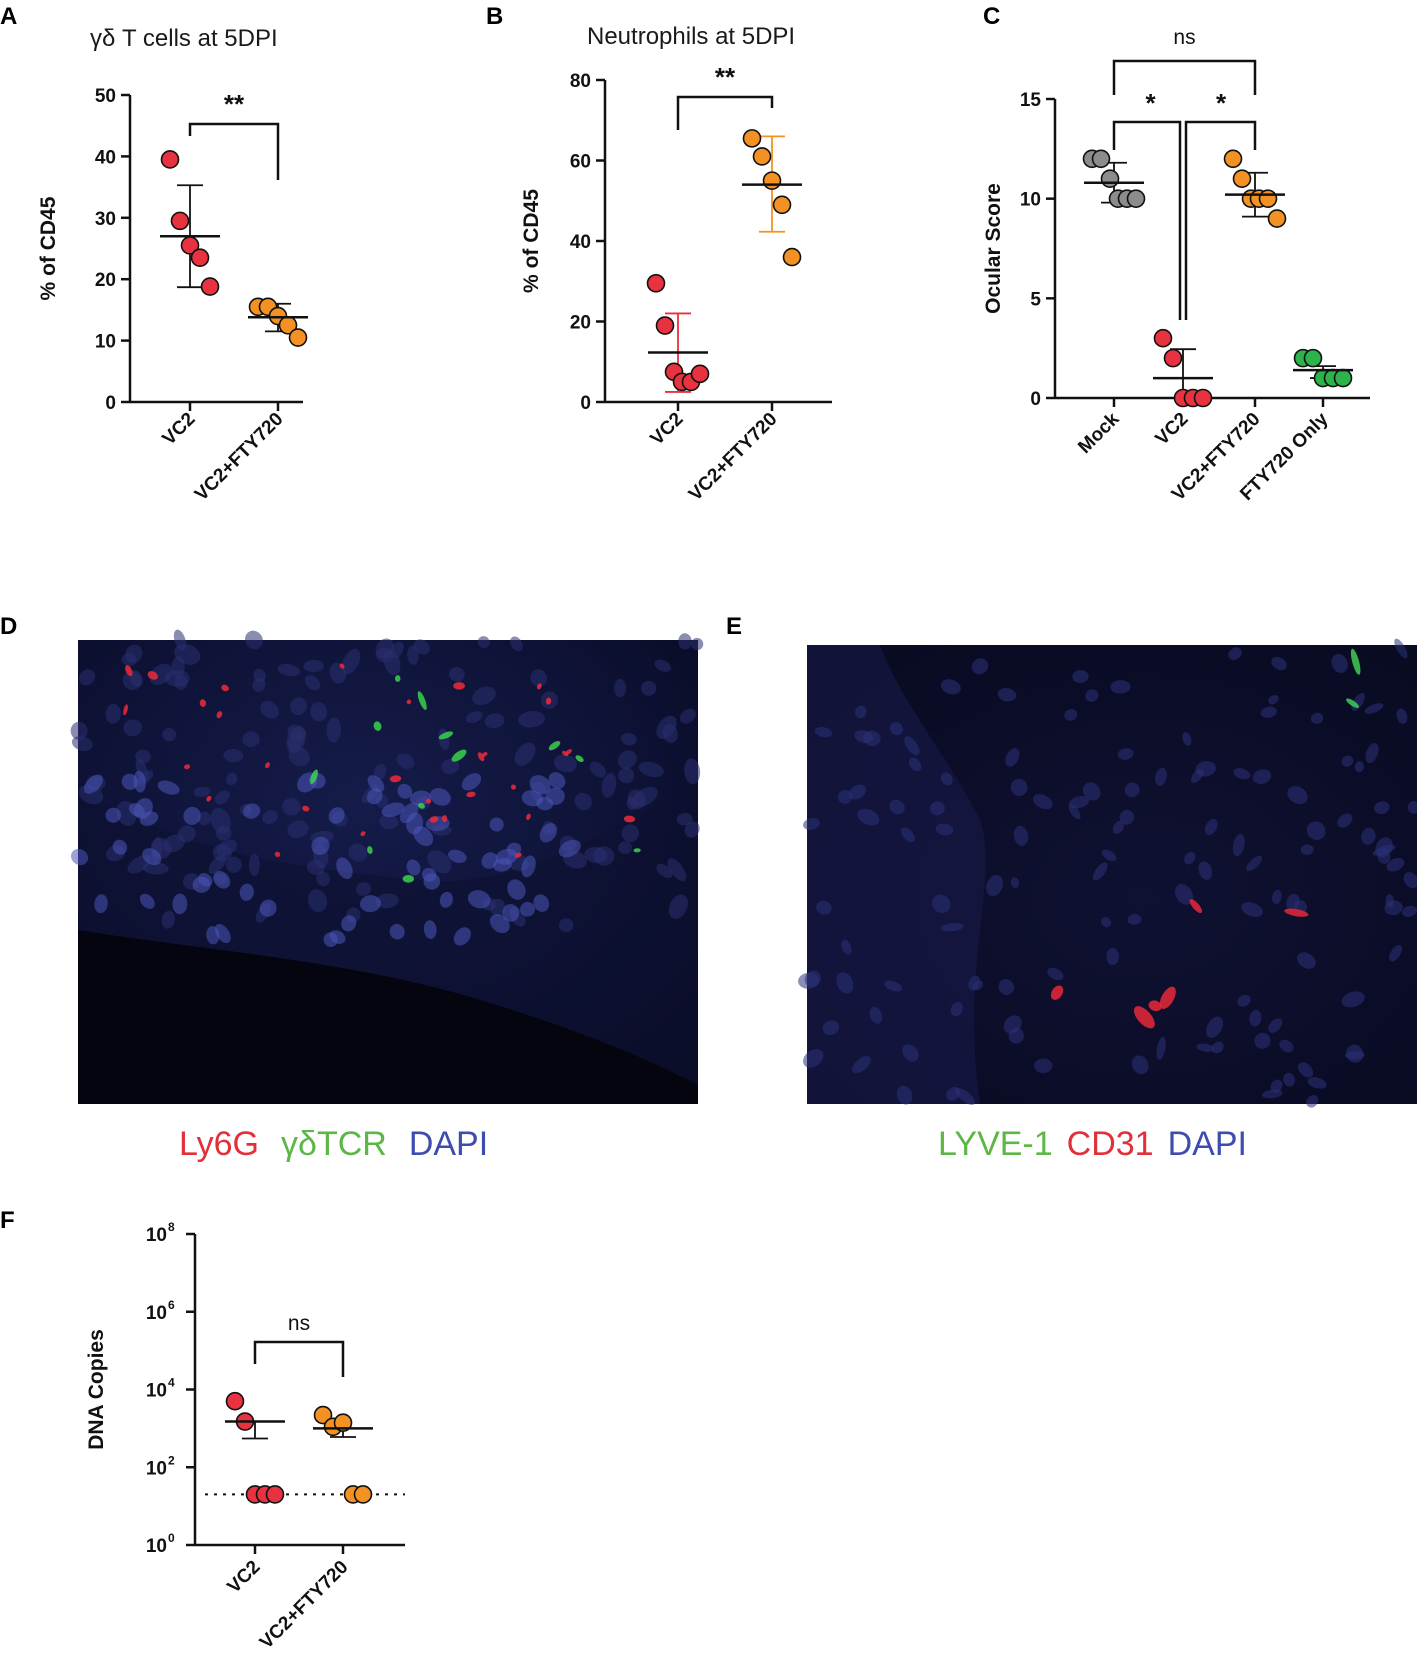 The width and height of the screenshot is (1417, 1675). I want to click on legend-lyve1: LYVE-1, so click(995, 1144).